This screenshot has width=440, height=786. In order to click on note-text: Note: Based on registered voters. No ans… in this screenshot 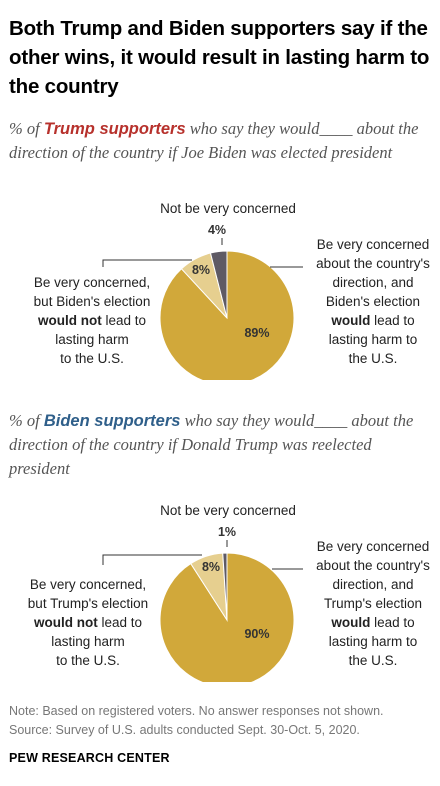, I will do `click(196, 711)`.